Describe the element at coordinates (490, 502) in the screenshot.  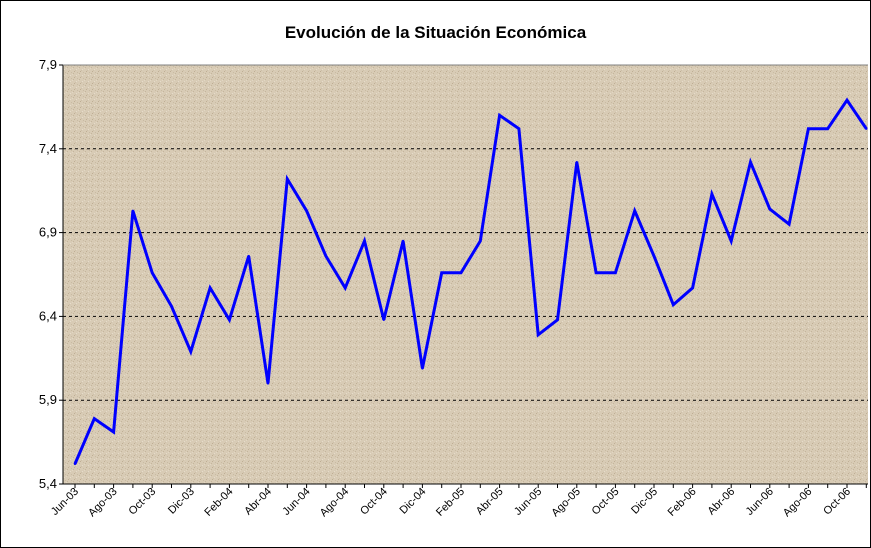
I see `x-tick-label: Abr-05` at that location.